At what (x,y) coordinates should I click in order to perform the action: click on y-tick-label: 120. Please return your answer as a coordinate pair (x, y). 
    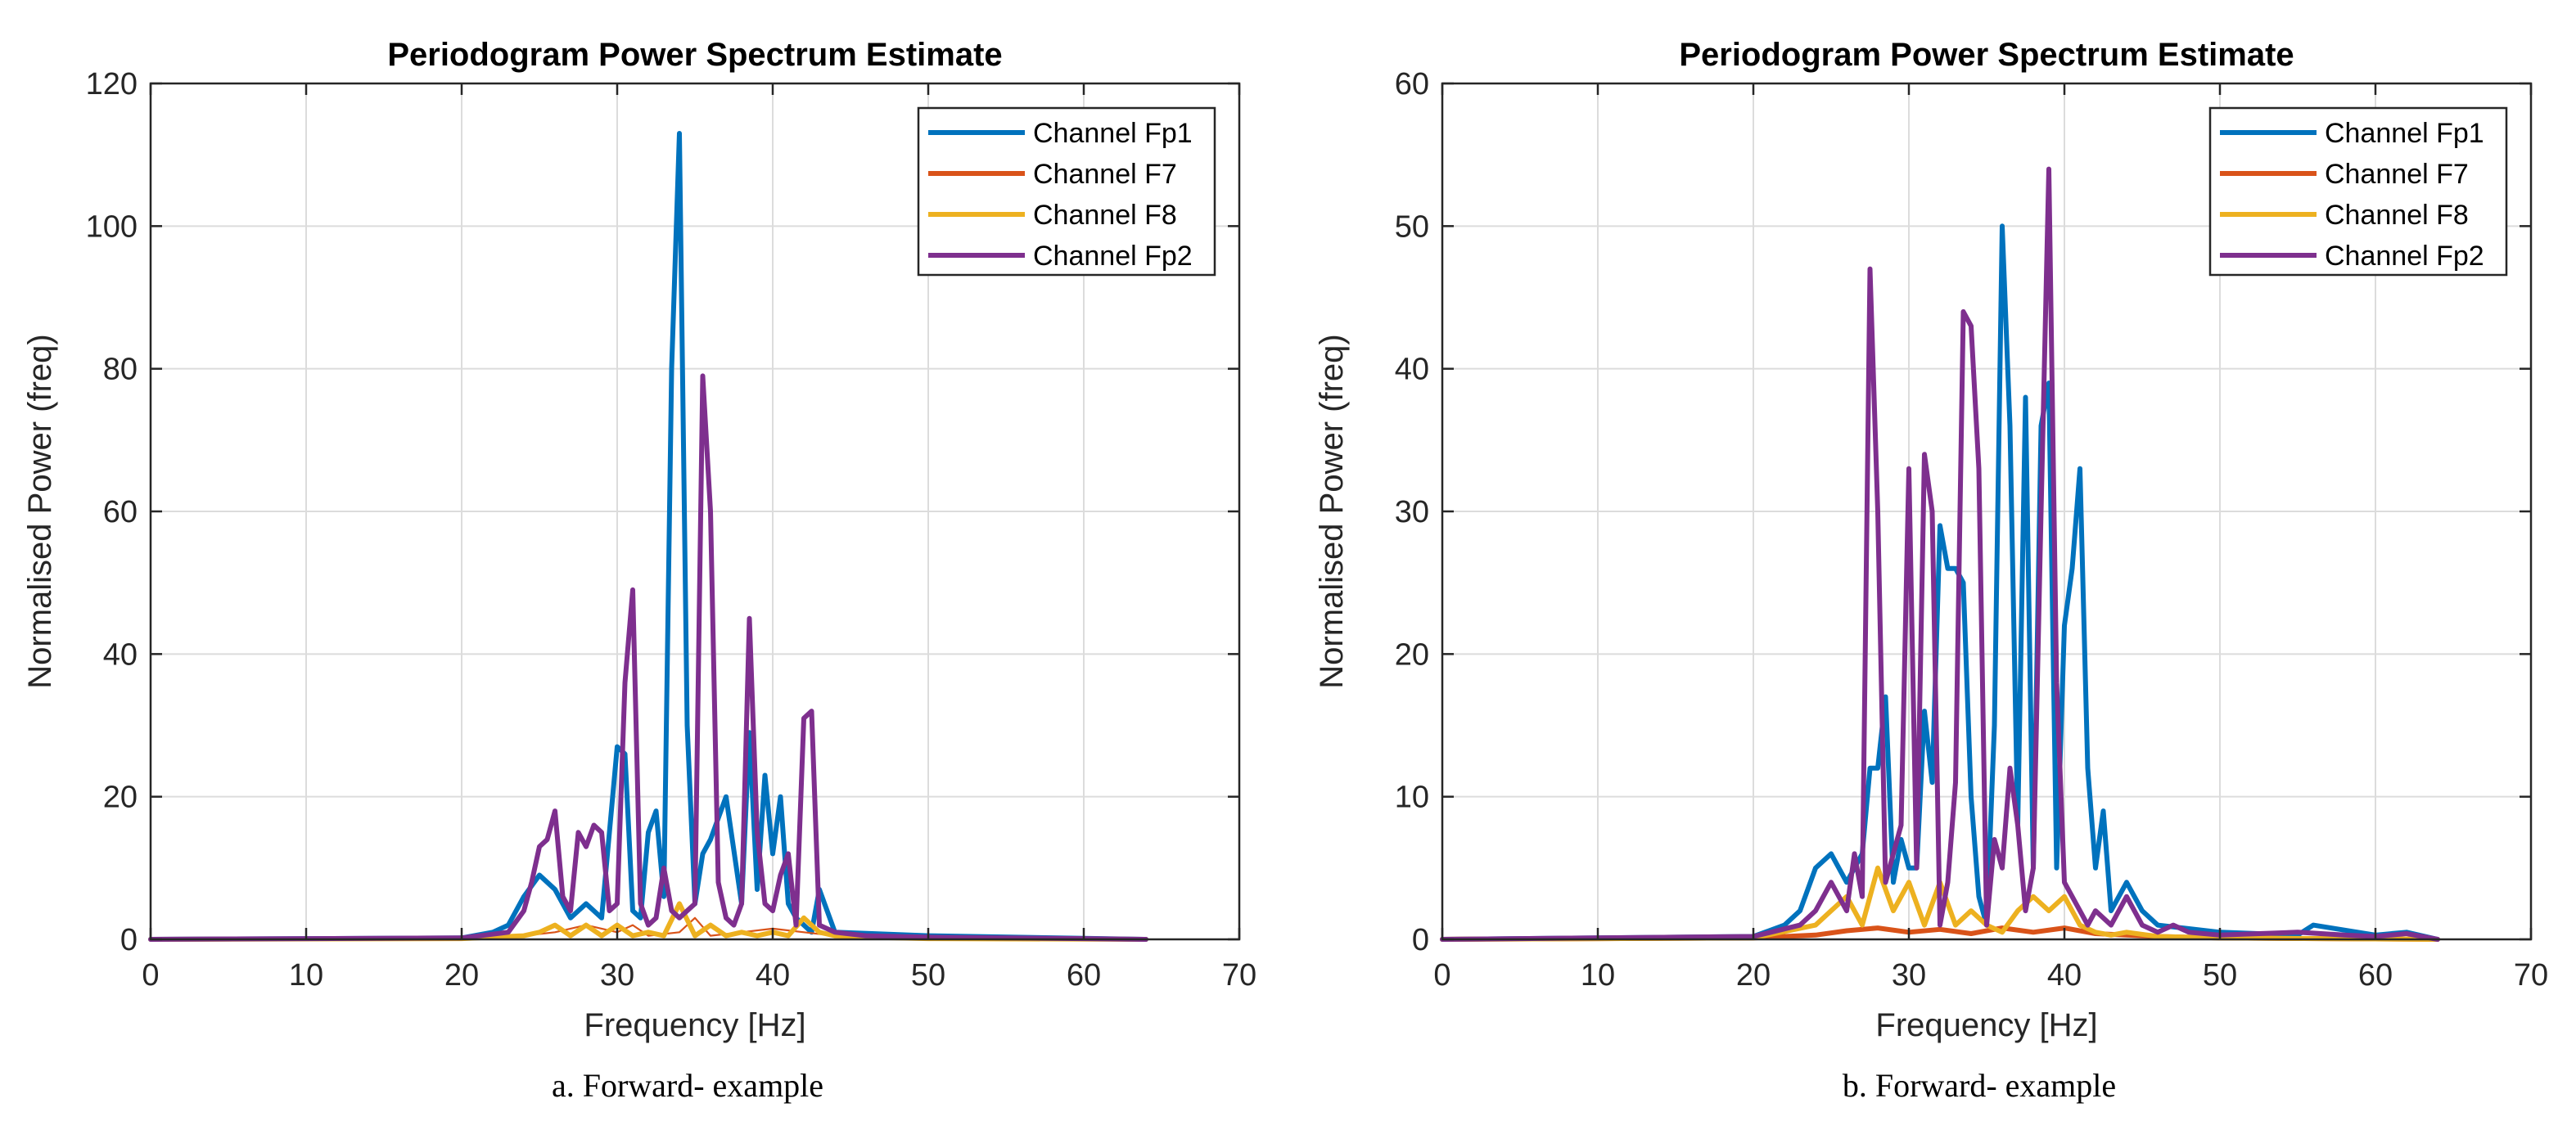
    Looking at the image, I should click on (112, 84).